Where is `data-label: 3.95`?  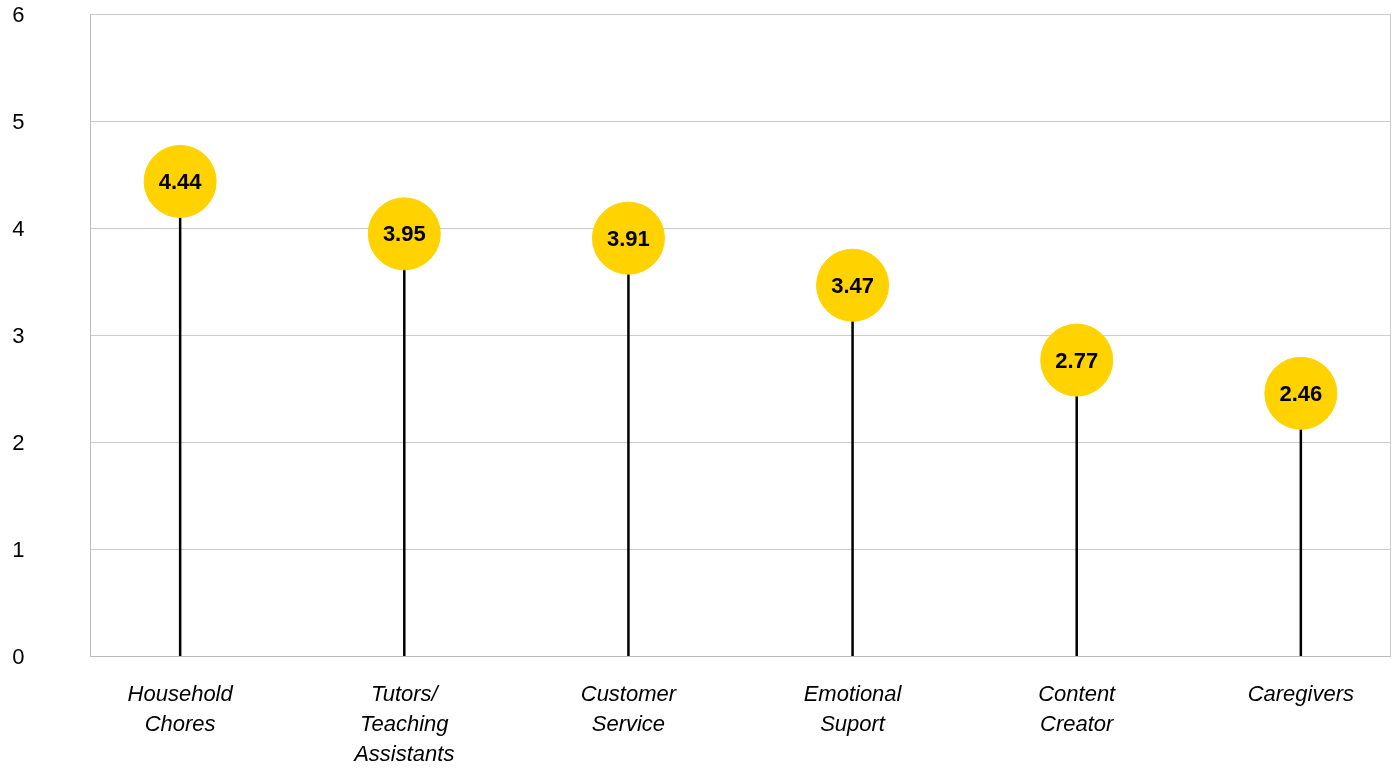 data-label: 3.95 is located at coordinates (404, 234).